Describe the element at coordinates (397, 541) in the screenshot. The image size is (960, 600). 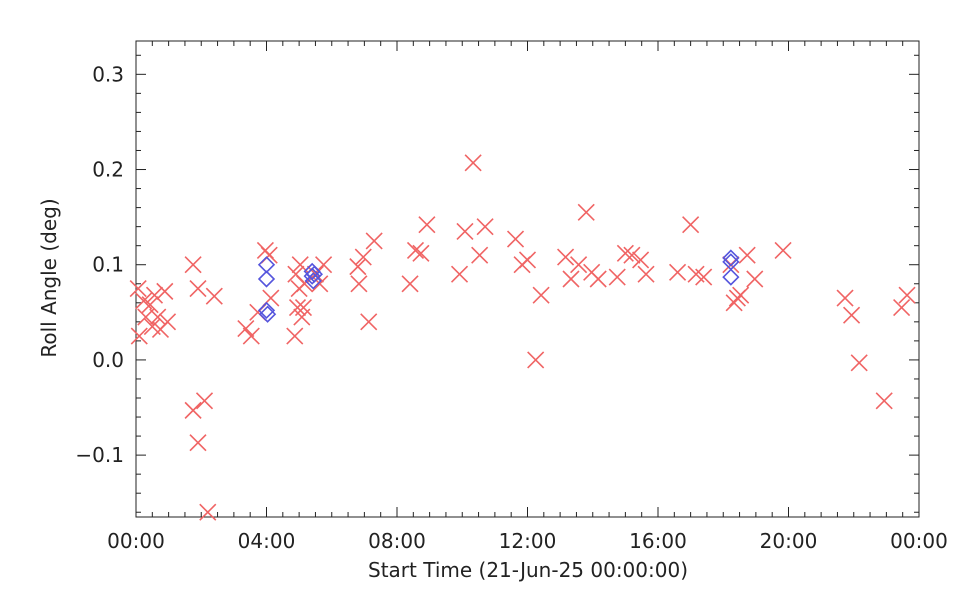
I see `x-tick-label: 08:00` at that location.